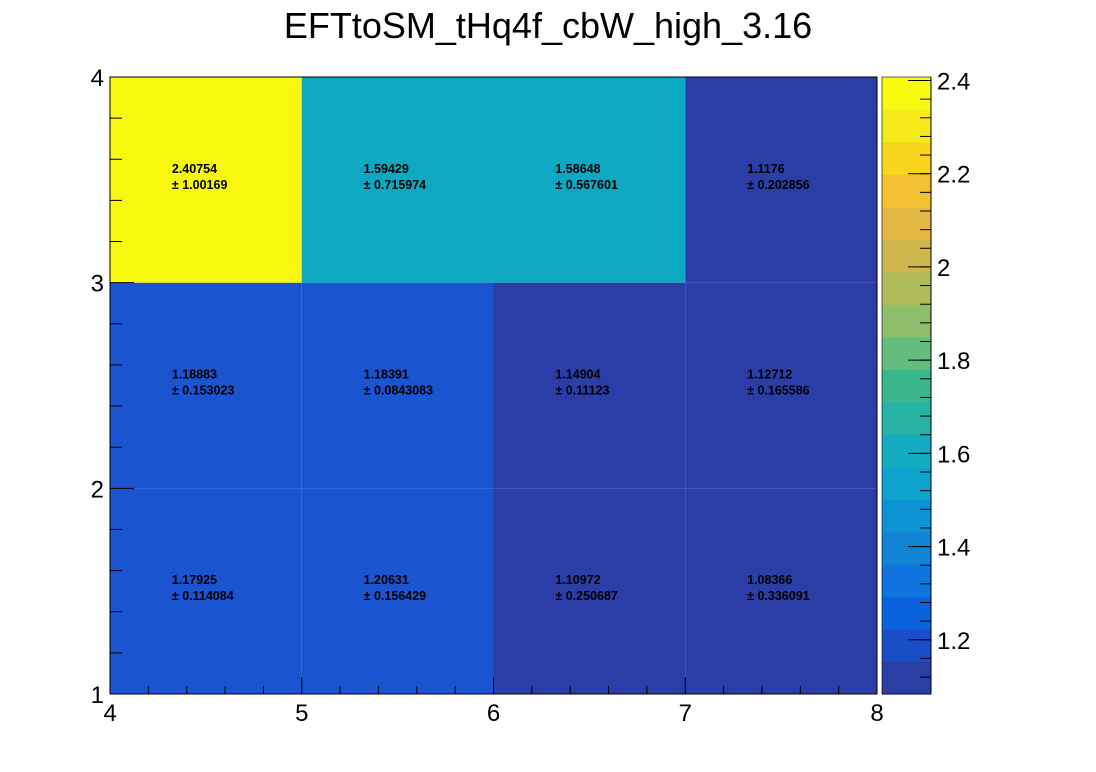 This screenshot has width=1096, height=772. I want to click on cell-error-label: ± 0.715974, so click(395, 185).